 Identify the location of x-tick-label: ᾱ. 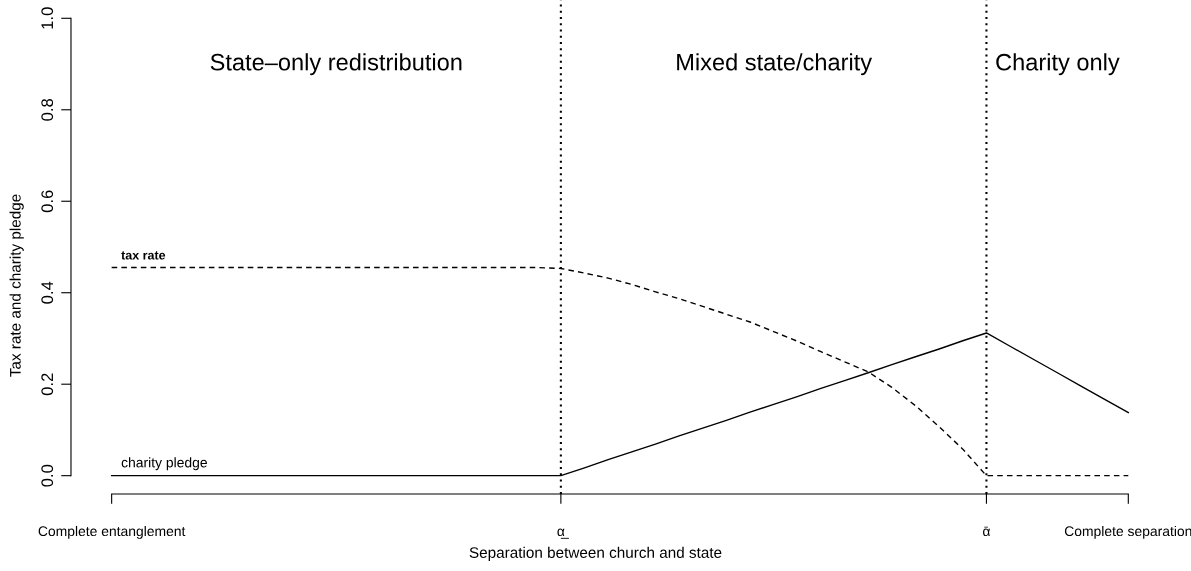
(987, 531).